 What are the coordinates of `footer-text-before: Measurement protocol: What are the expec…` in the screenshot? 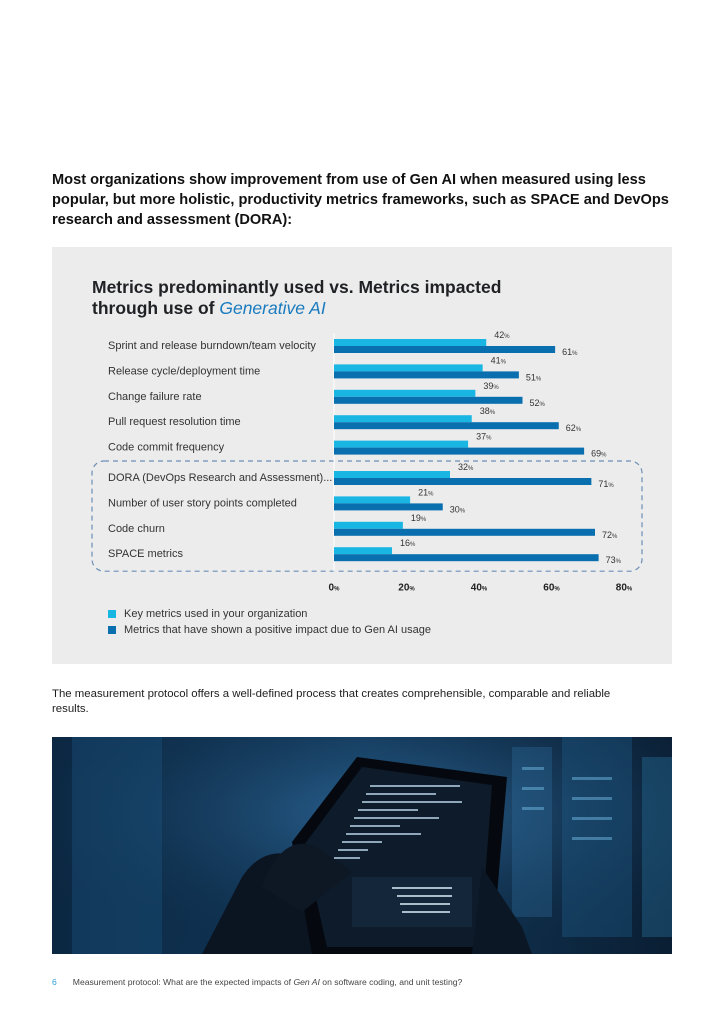 It's located at (182, 982).